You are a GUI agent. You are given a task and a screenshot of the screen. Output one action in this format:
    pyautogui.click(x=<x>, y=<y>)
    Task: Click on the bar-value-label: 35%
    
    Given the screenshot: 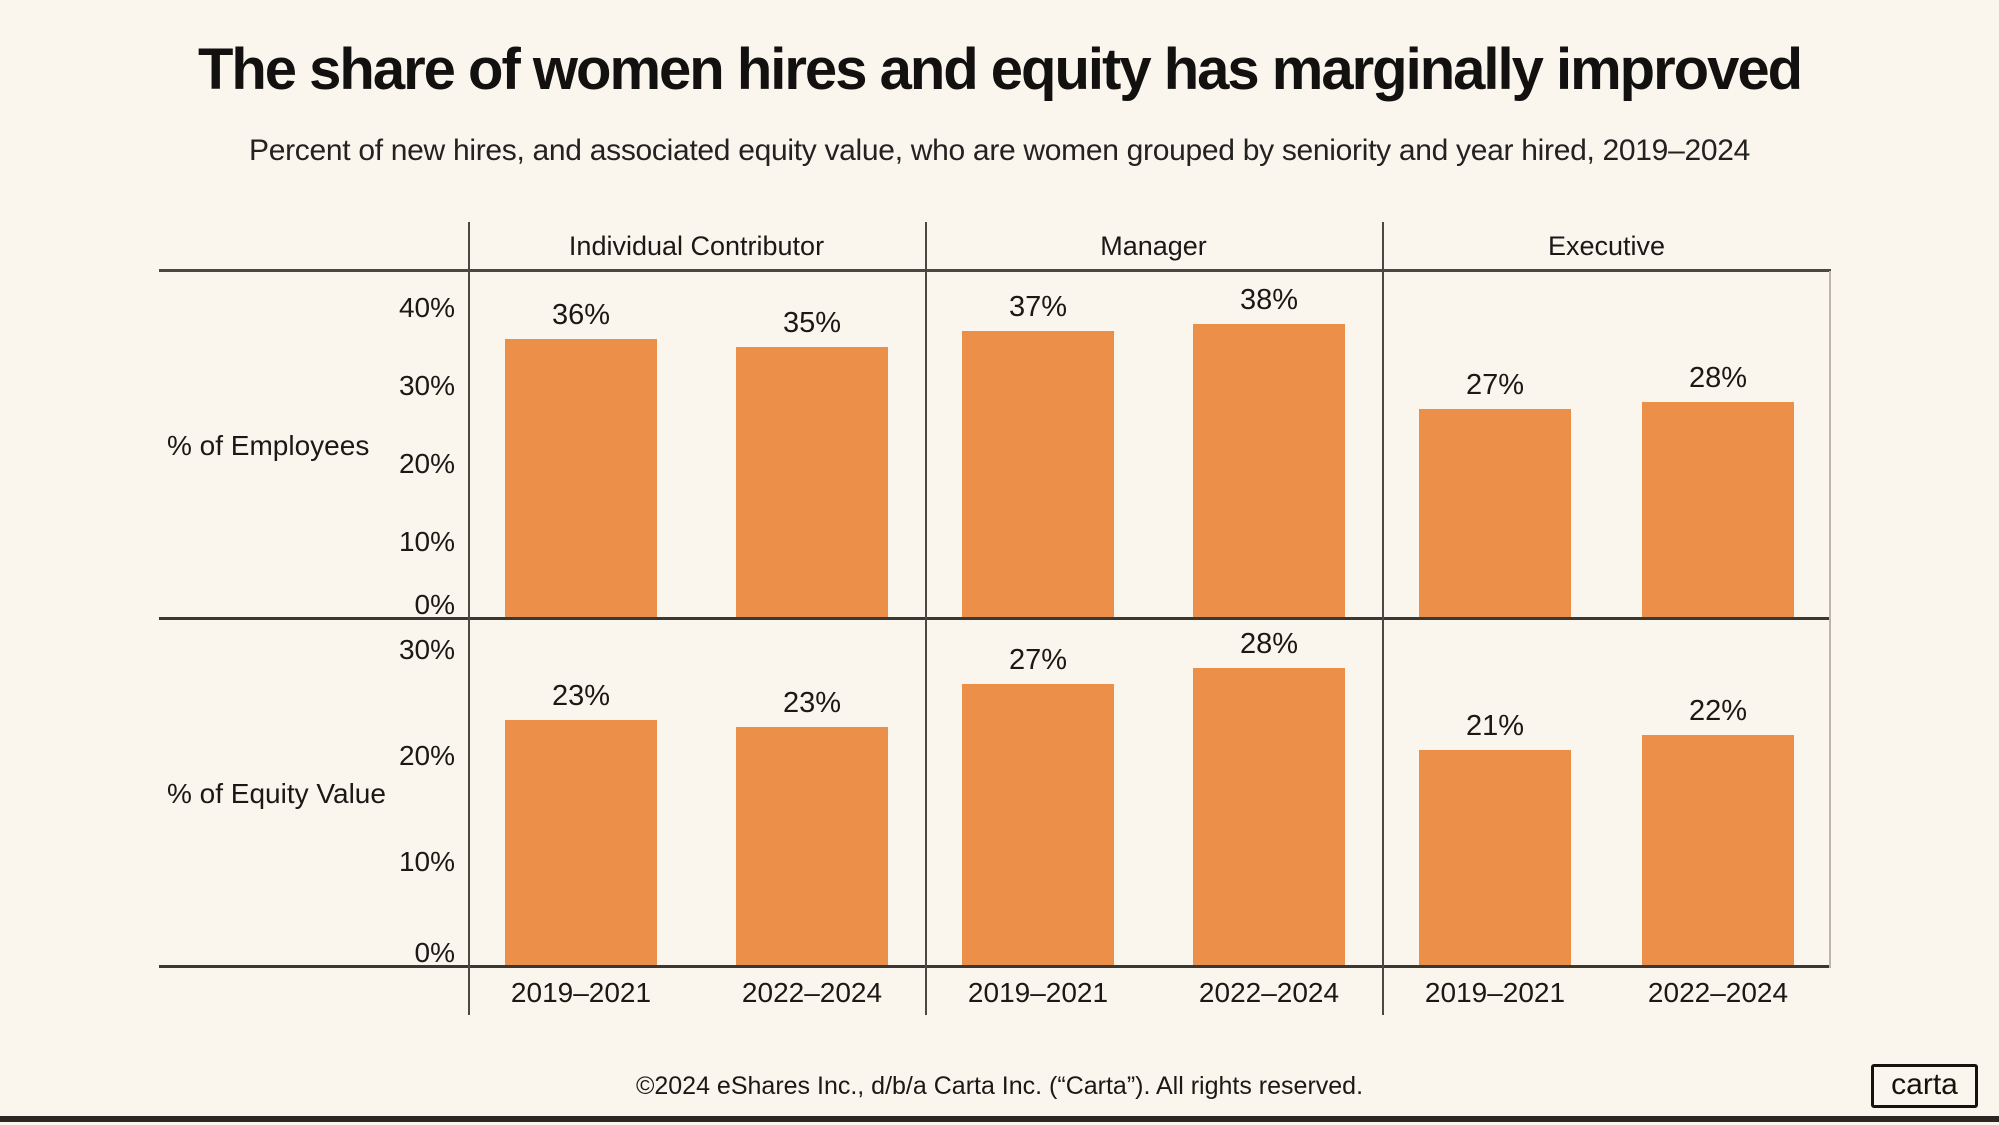 What is the action you would take?
    pyautogui.click(x=812, y=323)
    